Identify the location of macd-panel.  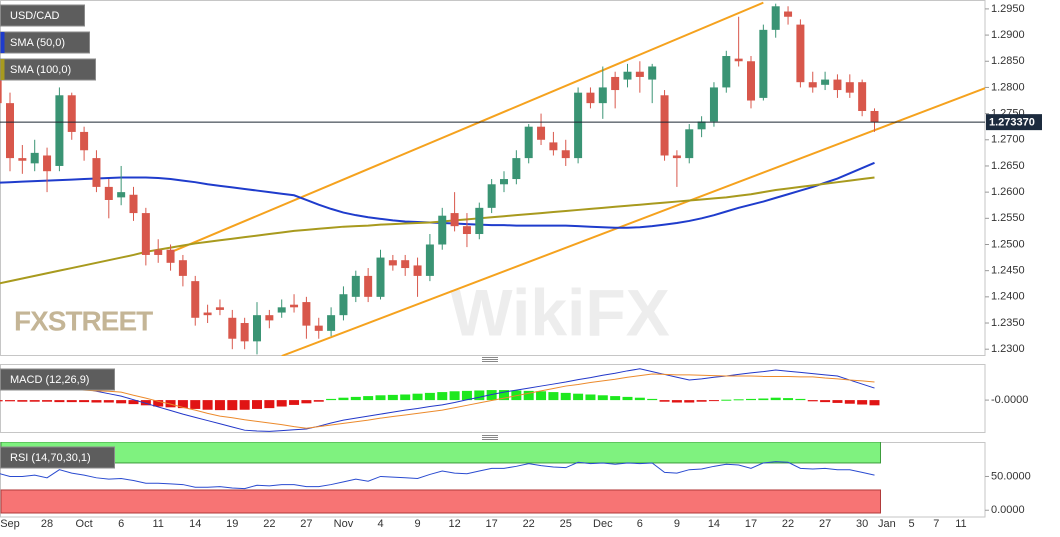
(493, 398).